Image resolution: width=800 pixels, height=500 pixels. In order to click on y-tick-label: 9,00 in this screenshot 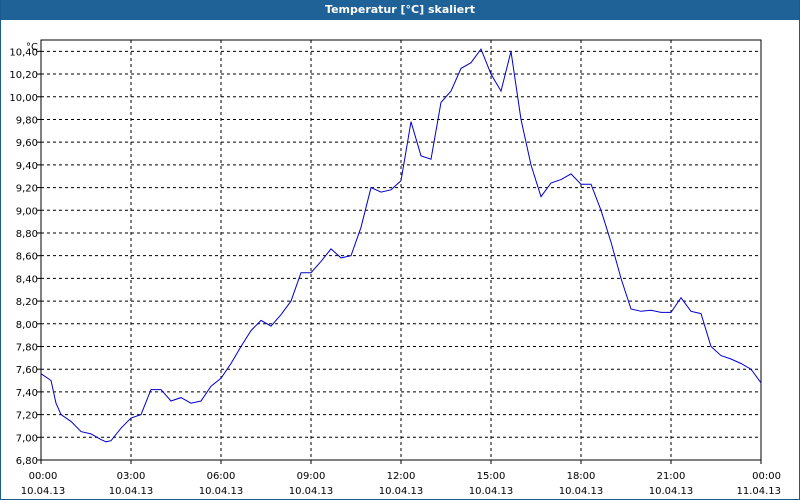, I will do `click(27, 211)`.